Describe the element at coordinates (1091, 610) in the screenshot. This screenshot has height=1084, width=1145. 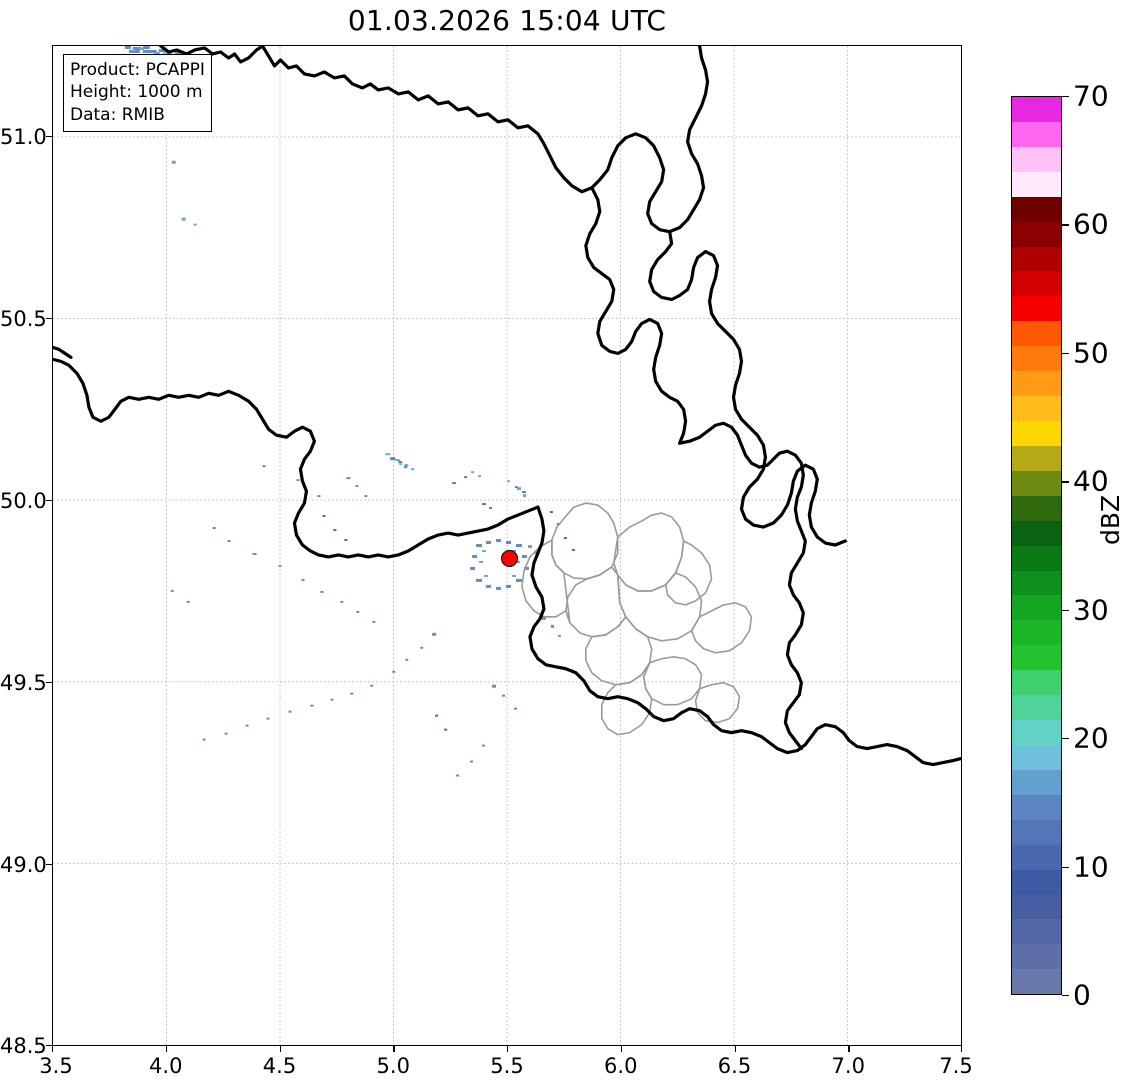
I see `colorbar-tick-label: 30` at that location.